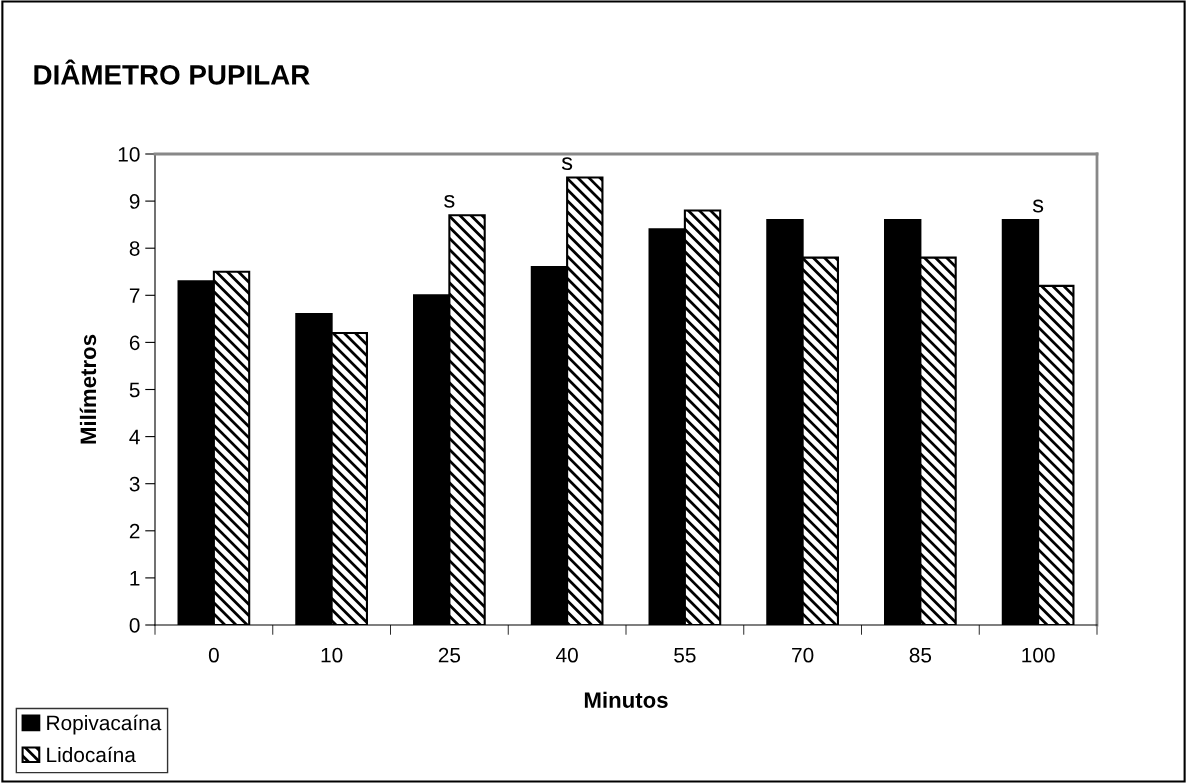 This screenshot has height=783, width=1187. Describe the element at coordinates (129, 154) in the screenshot. I see `y-tick-label: 10` at that location.